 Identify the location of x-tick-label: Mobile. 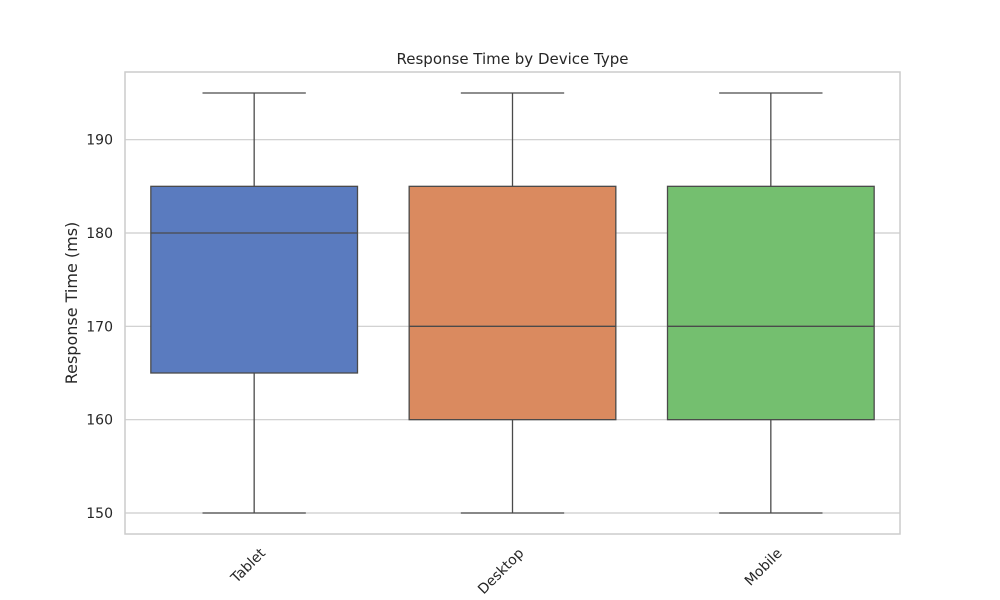
(764, 568).